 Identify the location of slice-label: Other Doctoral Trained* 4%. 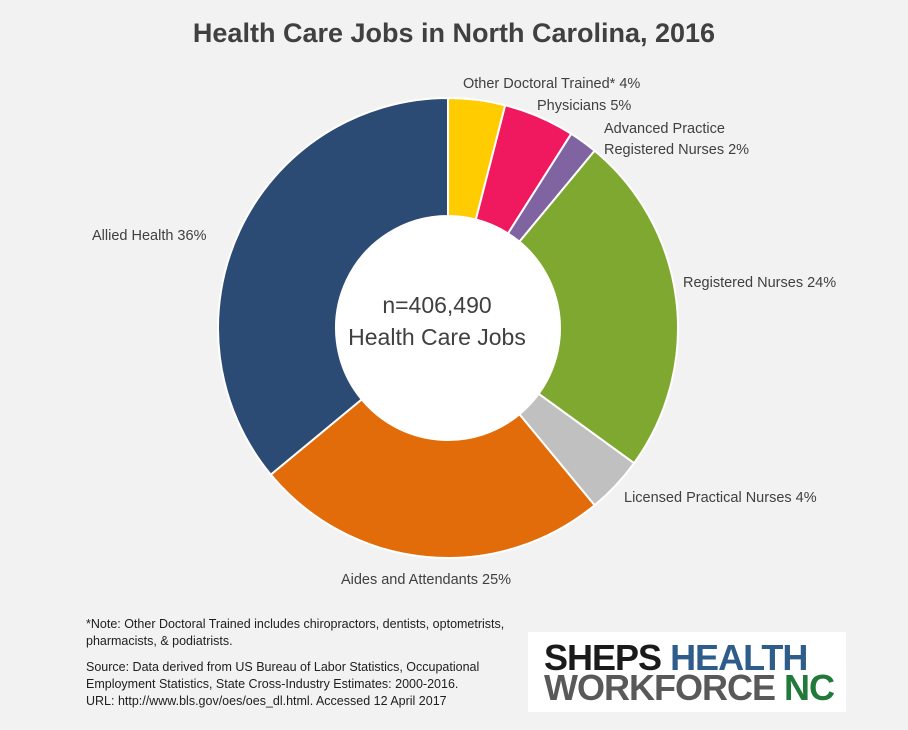
(551, 84).